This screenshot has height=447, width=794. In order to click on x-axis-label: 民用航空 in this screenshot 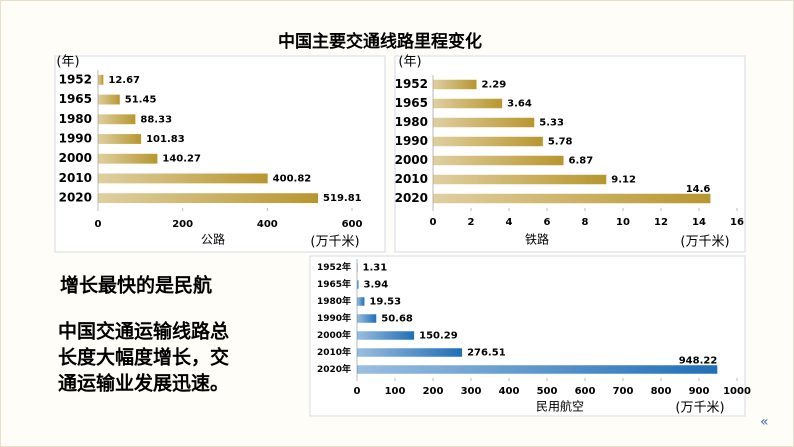, I will do `click(560, 406)`.